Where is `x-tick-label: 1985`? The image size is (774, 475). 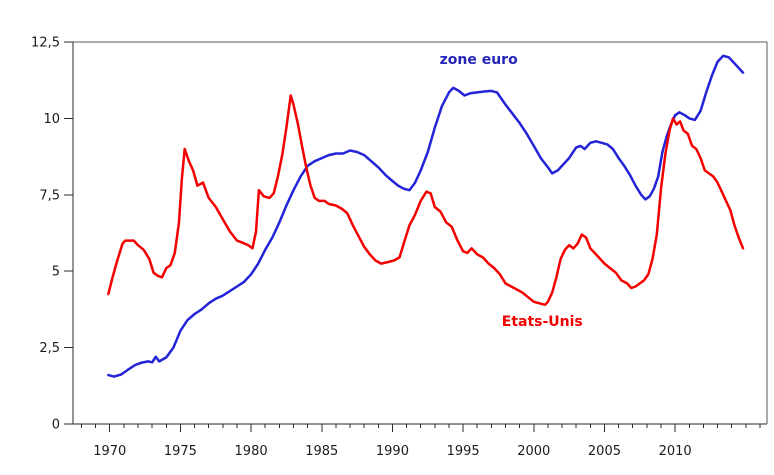 x-tick-label: 1985 is located at coordinates (321, 451).